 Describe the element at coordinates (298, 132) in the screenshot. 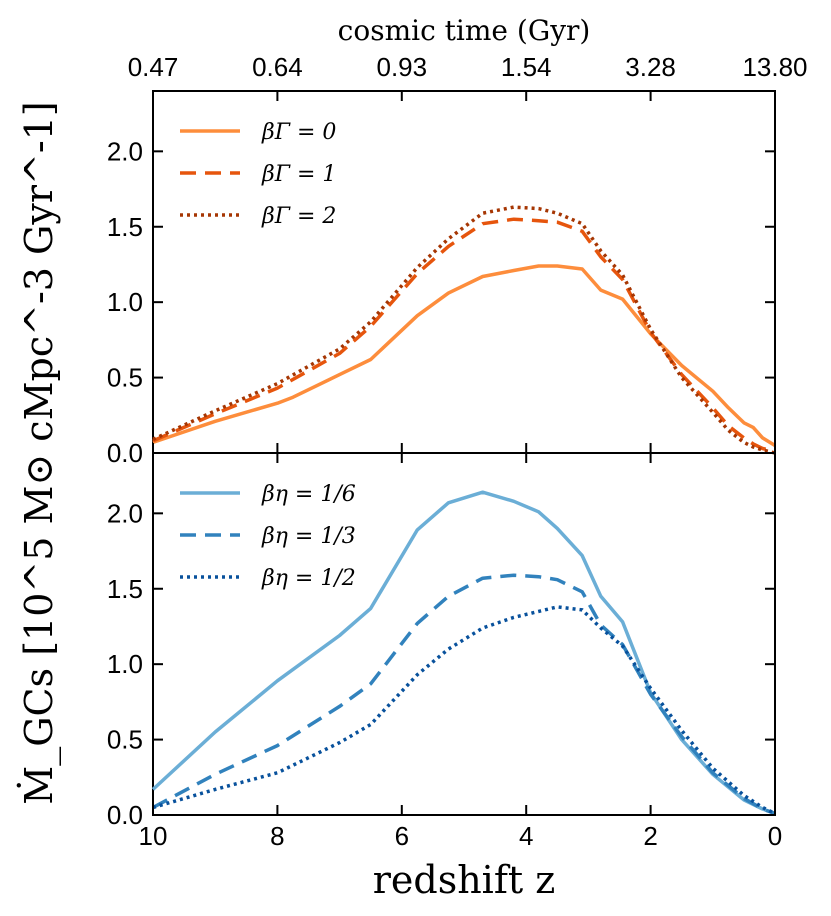

I see `top-legend-label-1: βΓ = 0` at that location.